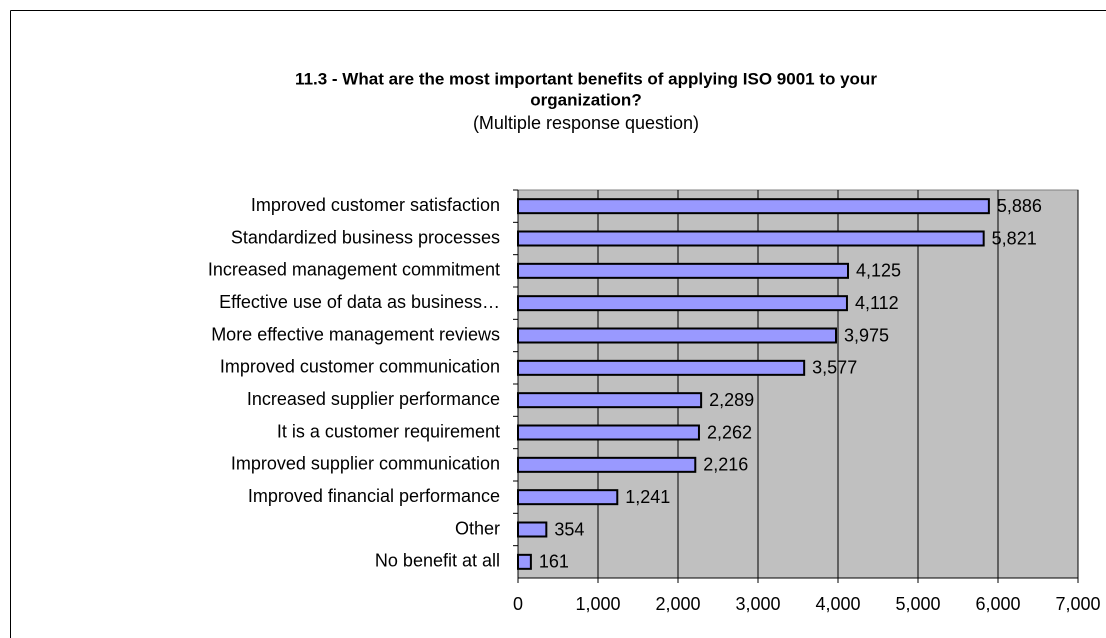 The height and width of the screenshot is (638, 1106). I want to click on data-label: 2,216, so click(725, 465).